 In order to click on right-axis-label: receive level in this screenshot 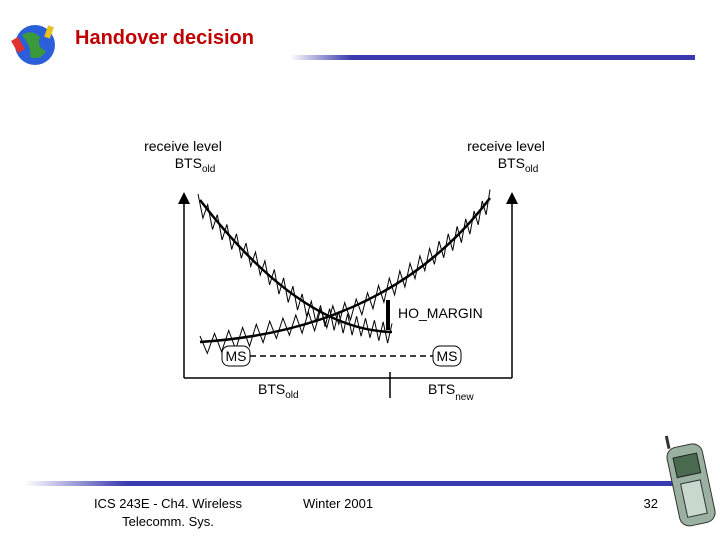, I will do `click(506, 146)`.